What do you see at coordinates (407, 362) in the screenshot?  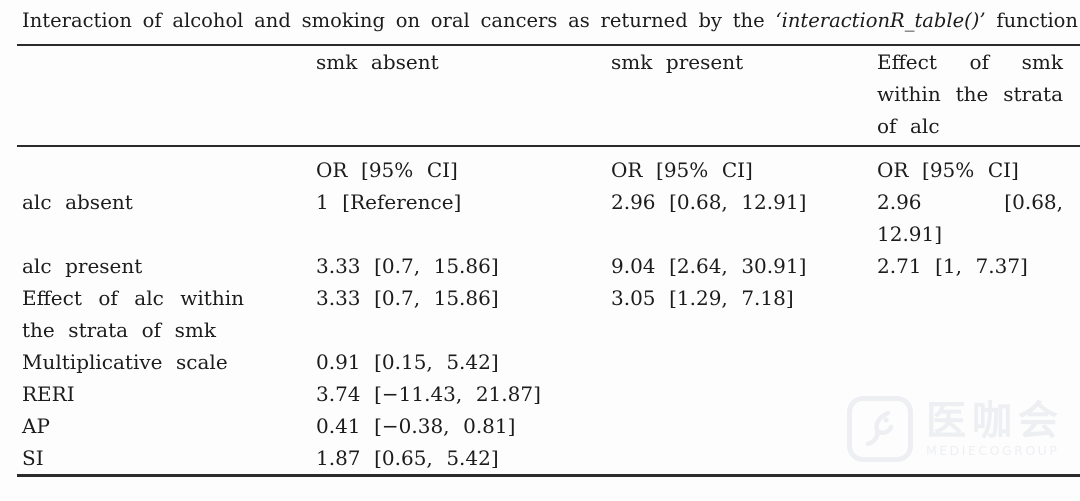 I see `cell-value: 0.91 [0.15, 5.42]` at bounding box center [407, 362].